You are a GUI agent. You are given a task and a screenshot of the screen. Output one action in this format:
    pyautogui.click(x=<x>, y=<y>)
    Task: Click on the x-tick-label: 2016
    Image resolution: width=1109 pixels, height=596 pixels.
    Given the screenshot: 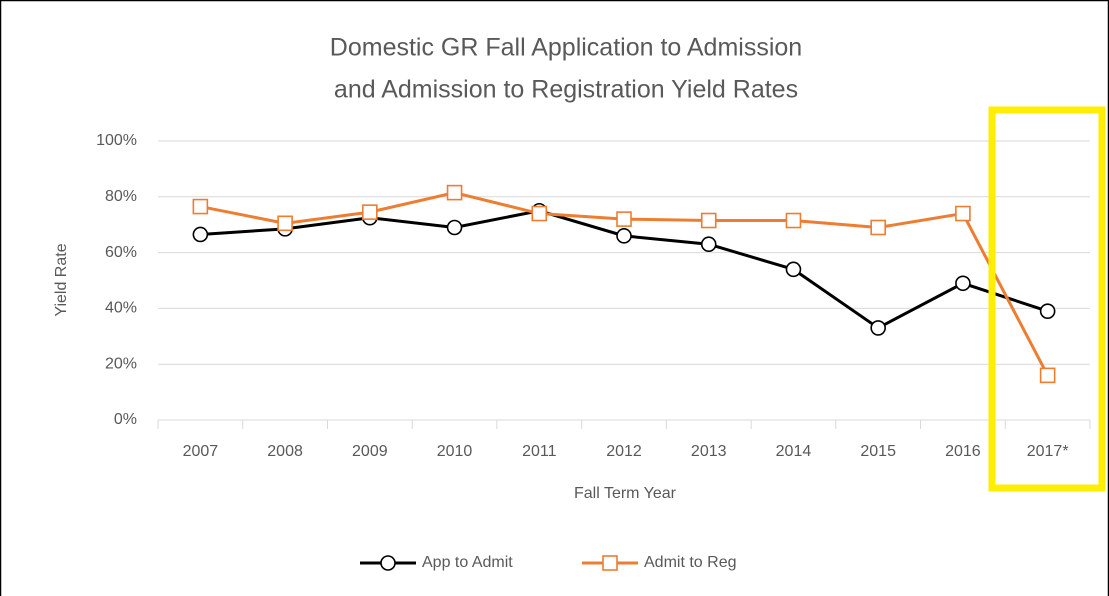 What is the action you would take?
    pyautogui.click(x=963, y=451)
    